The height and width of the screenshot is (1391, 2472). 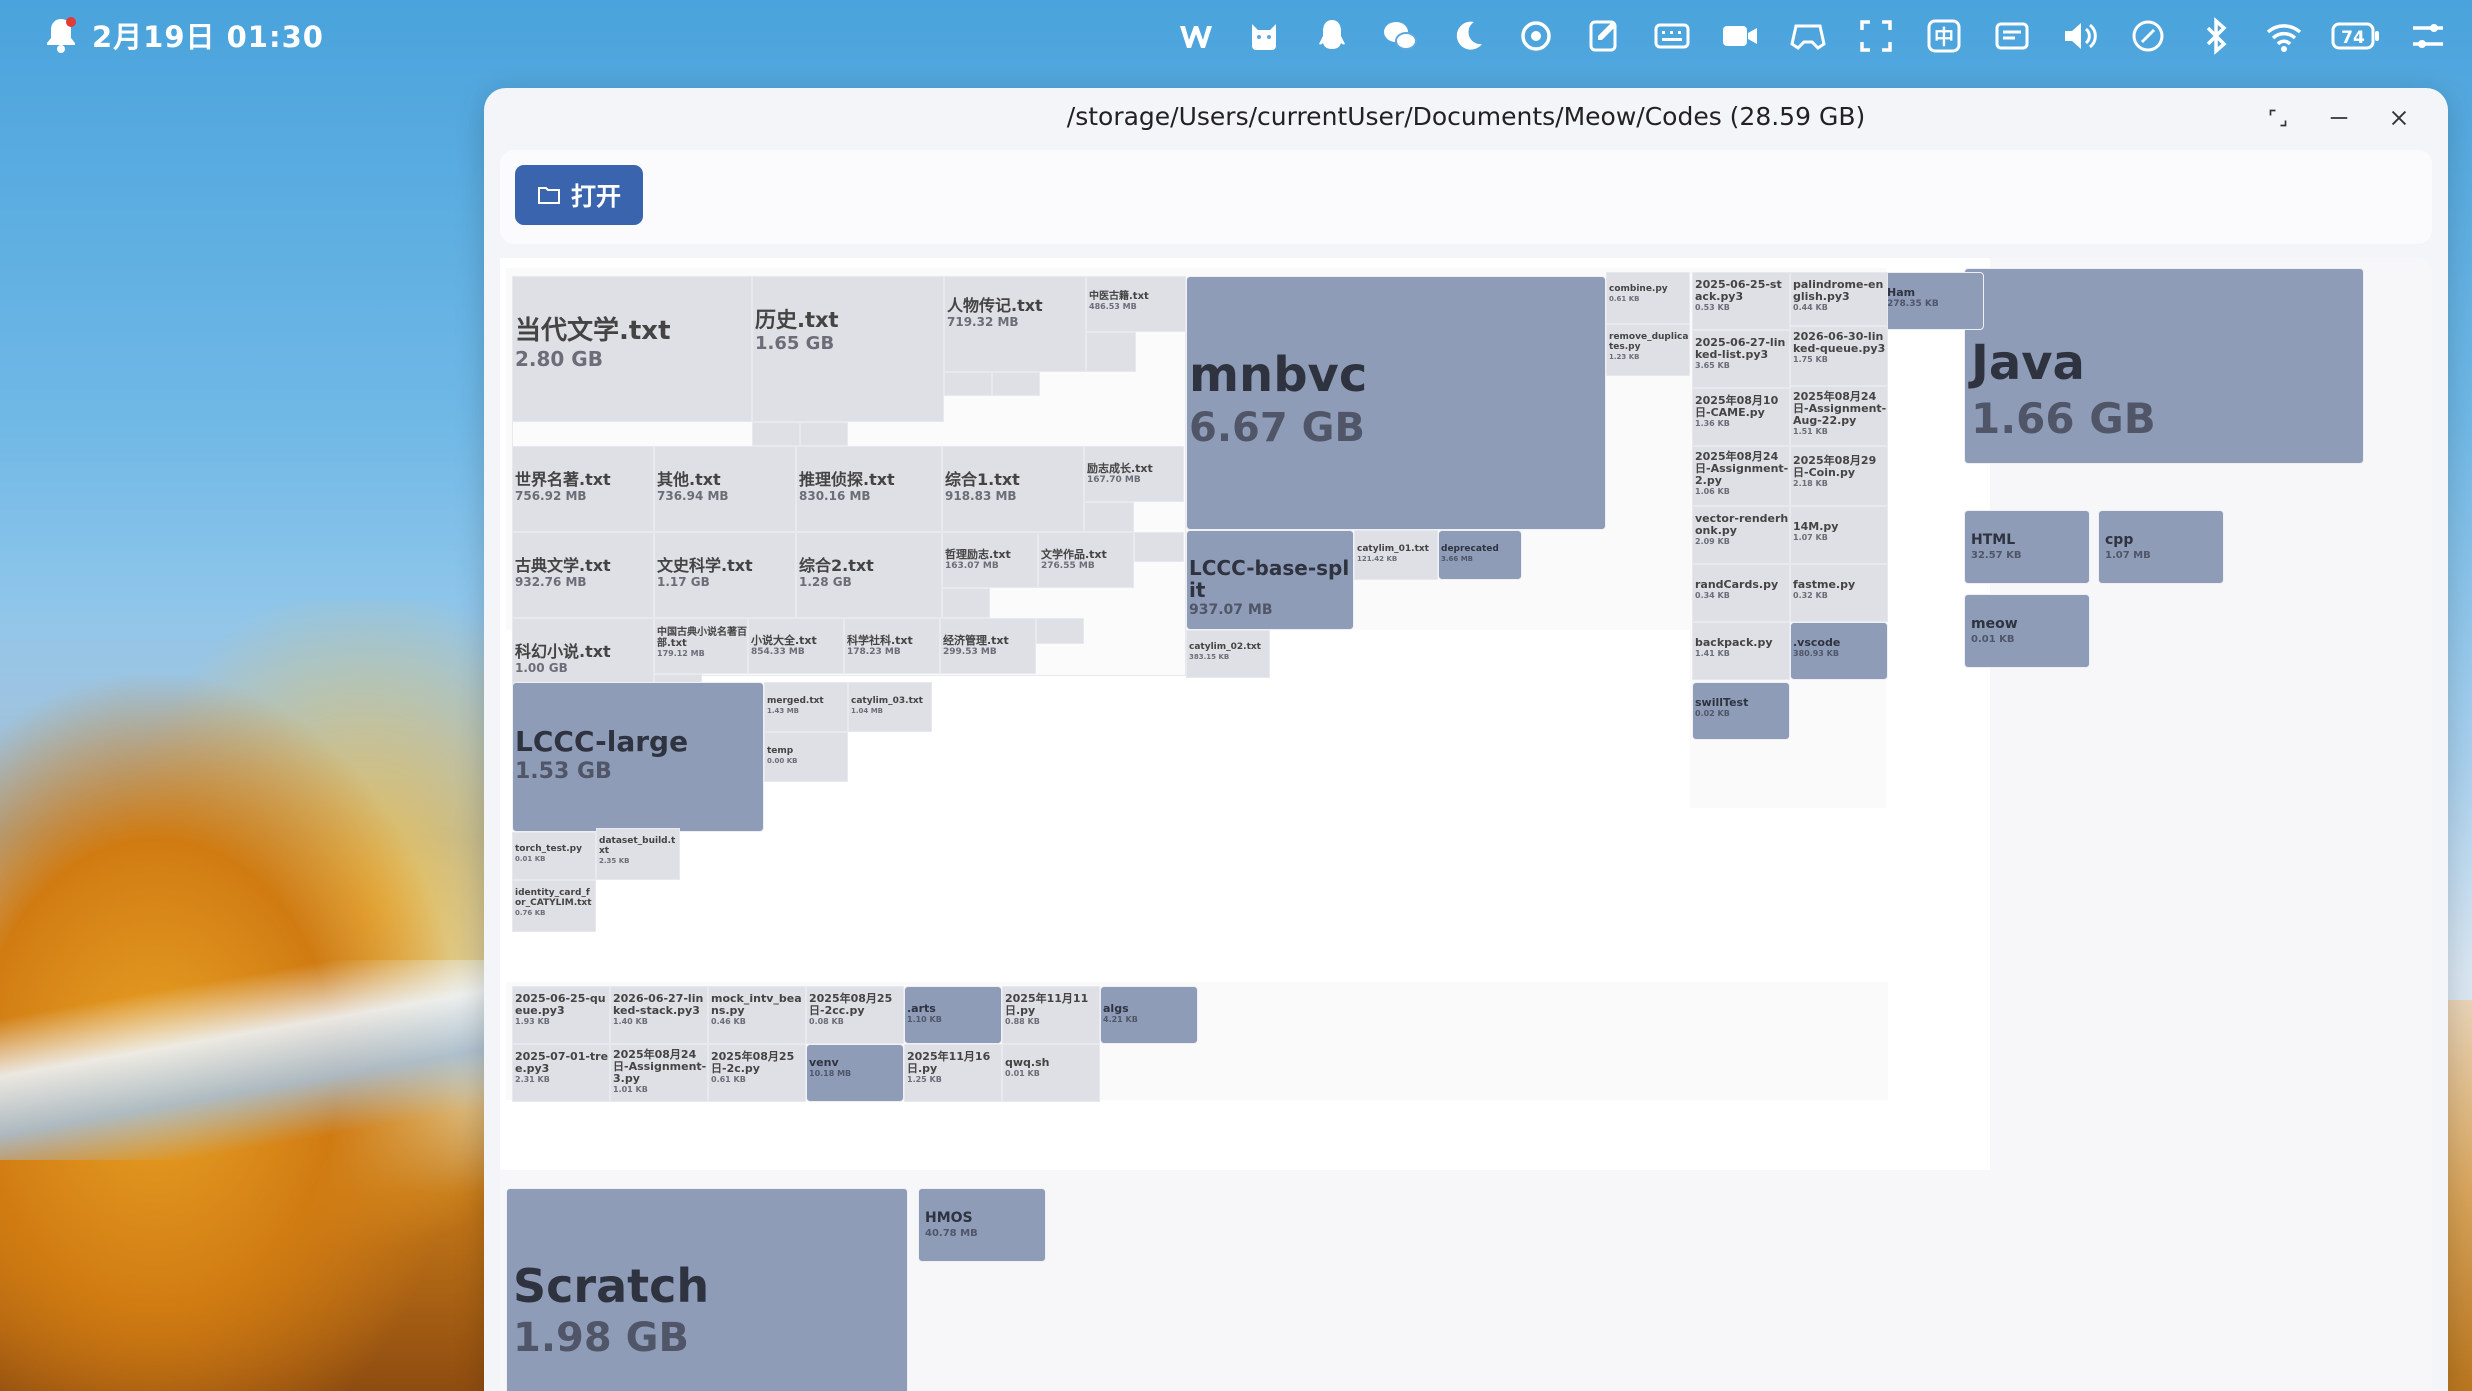 What do you see at coordinates (2284, 36) in the screenshot?
I see `wifi-icon` at bounding box center [2284, 36].